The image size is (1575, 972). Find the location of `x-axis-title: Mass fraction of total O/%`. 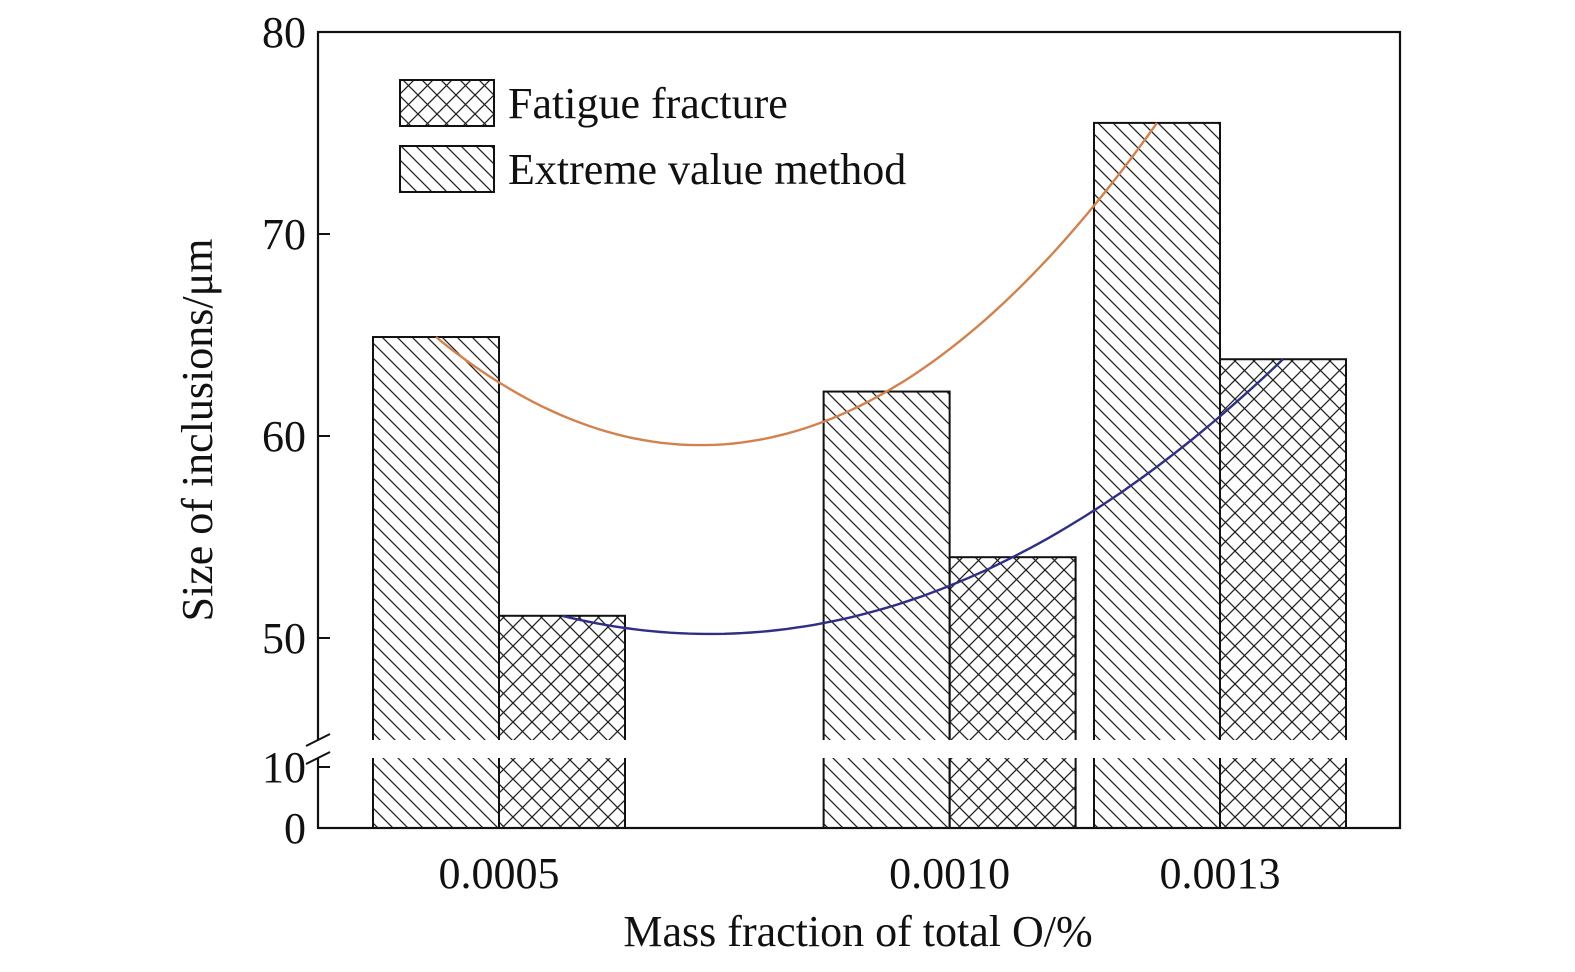

x-axis-title: Mass fraction of total O/% is located at coordinates (857, 931).